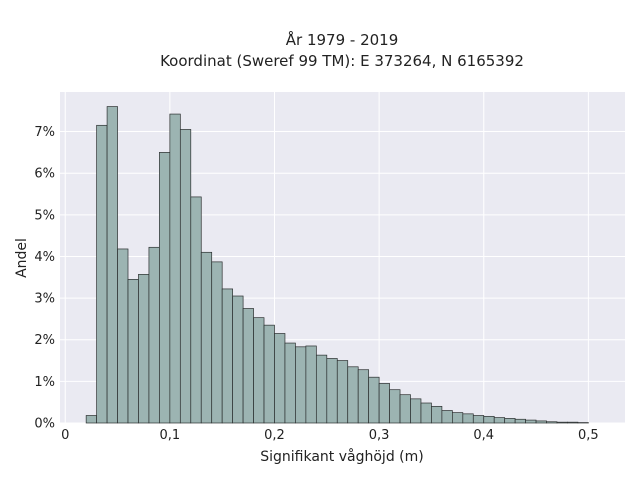 The image size is (640, 480). Describe the element at coordinates (44, 132) in the screenshot. I see `y-tick-label: 7%` at that location.